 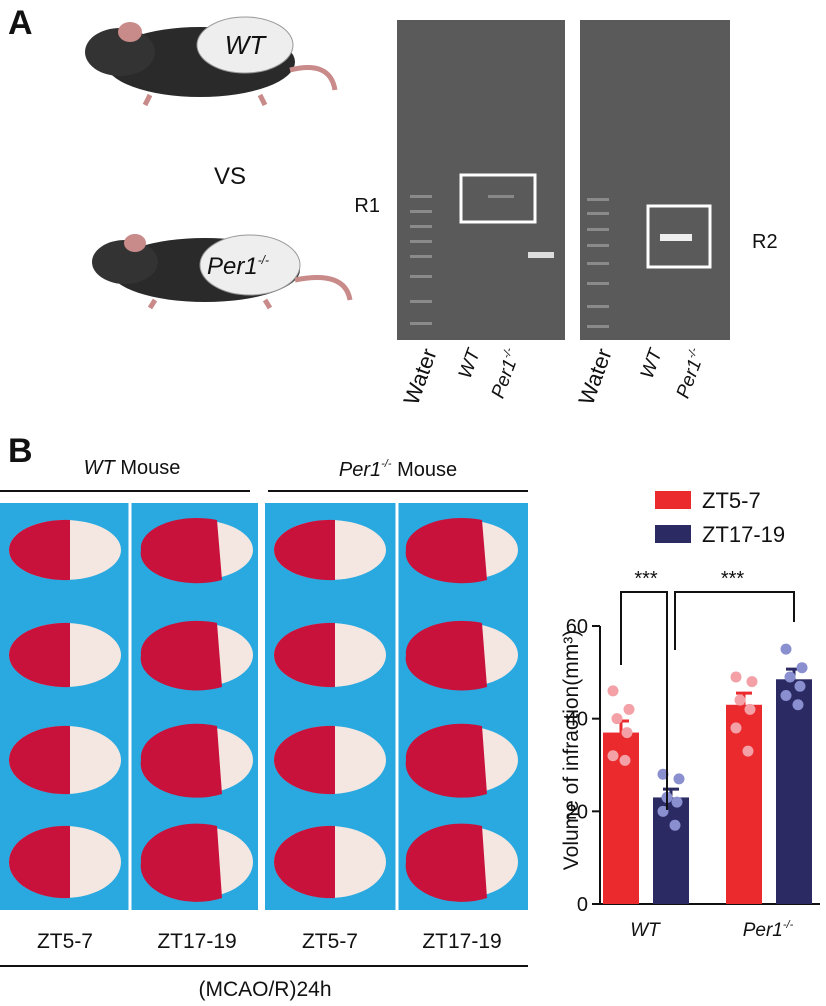 I want to click on region-label: R2, so click(x=765, y=242).